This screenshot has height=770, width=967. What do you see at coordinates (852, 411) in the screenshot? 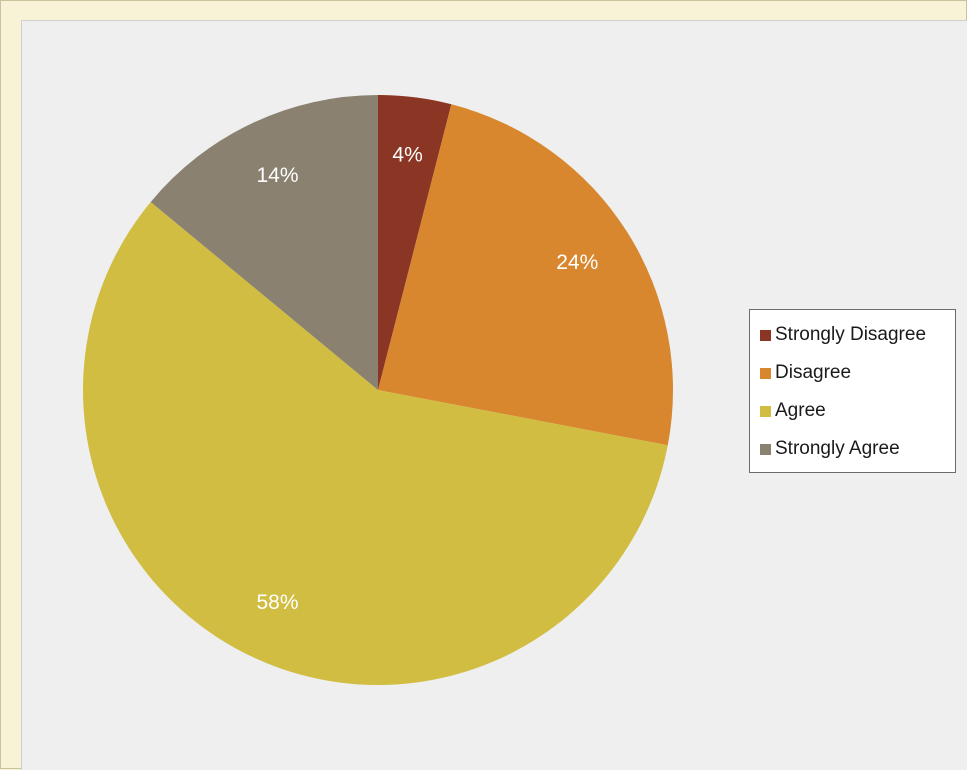
I see `legend-item-agree: Agree` at bounding box center [852, 411].